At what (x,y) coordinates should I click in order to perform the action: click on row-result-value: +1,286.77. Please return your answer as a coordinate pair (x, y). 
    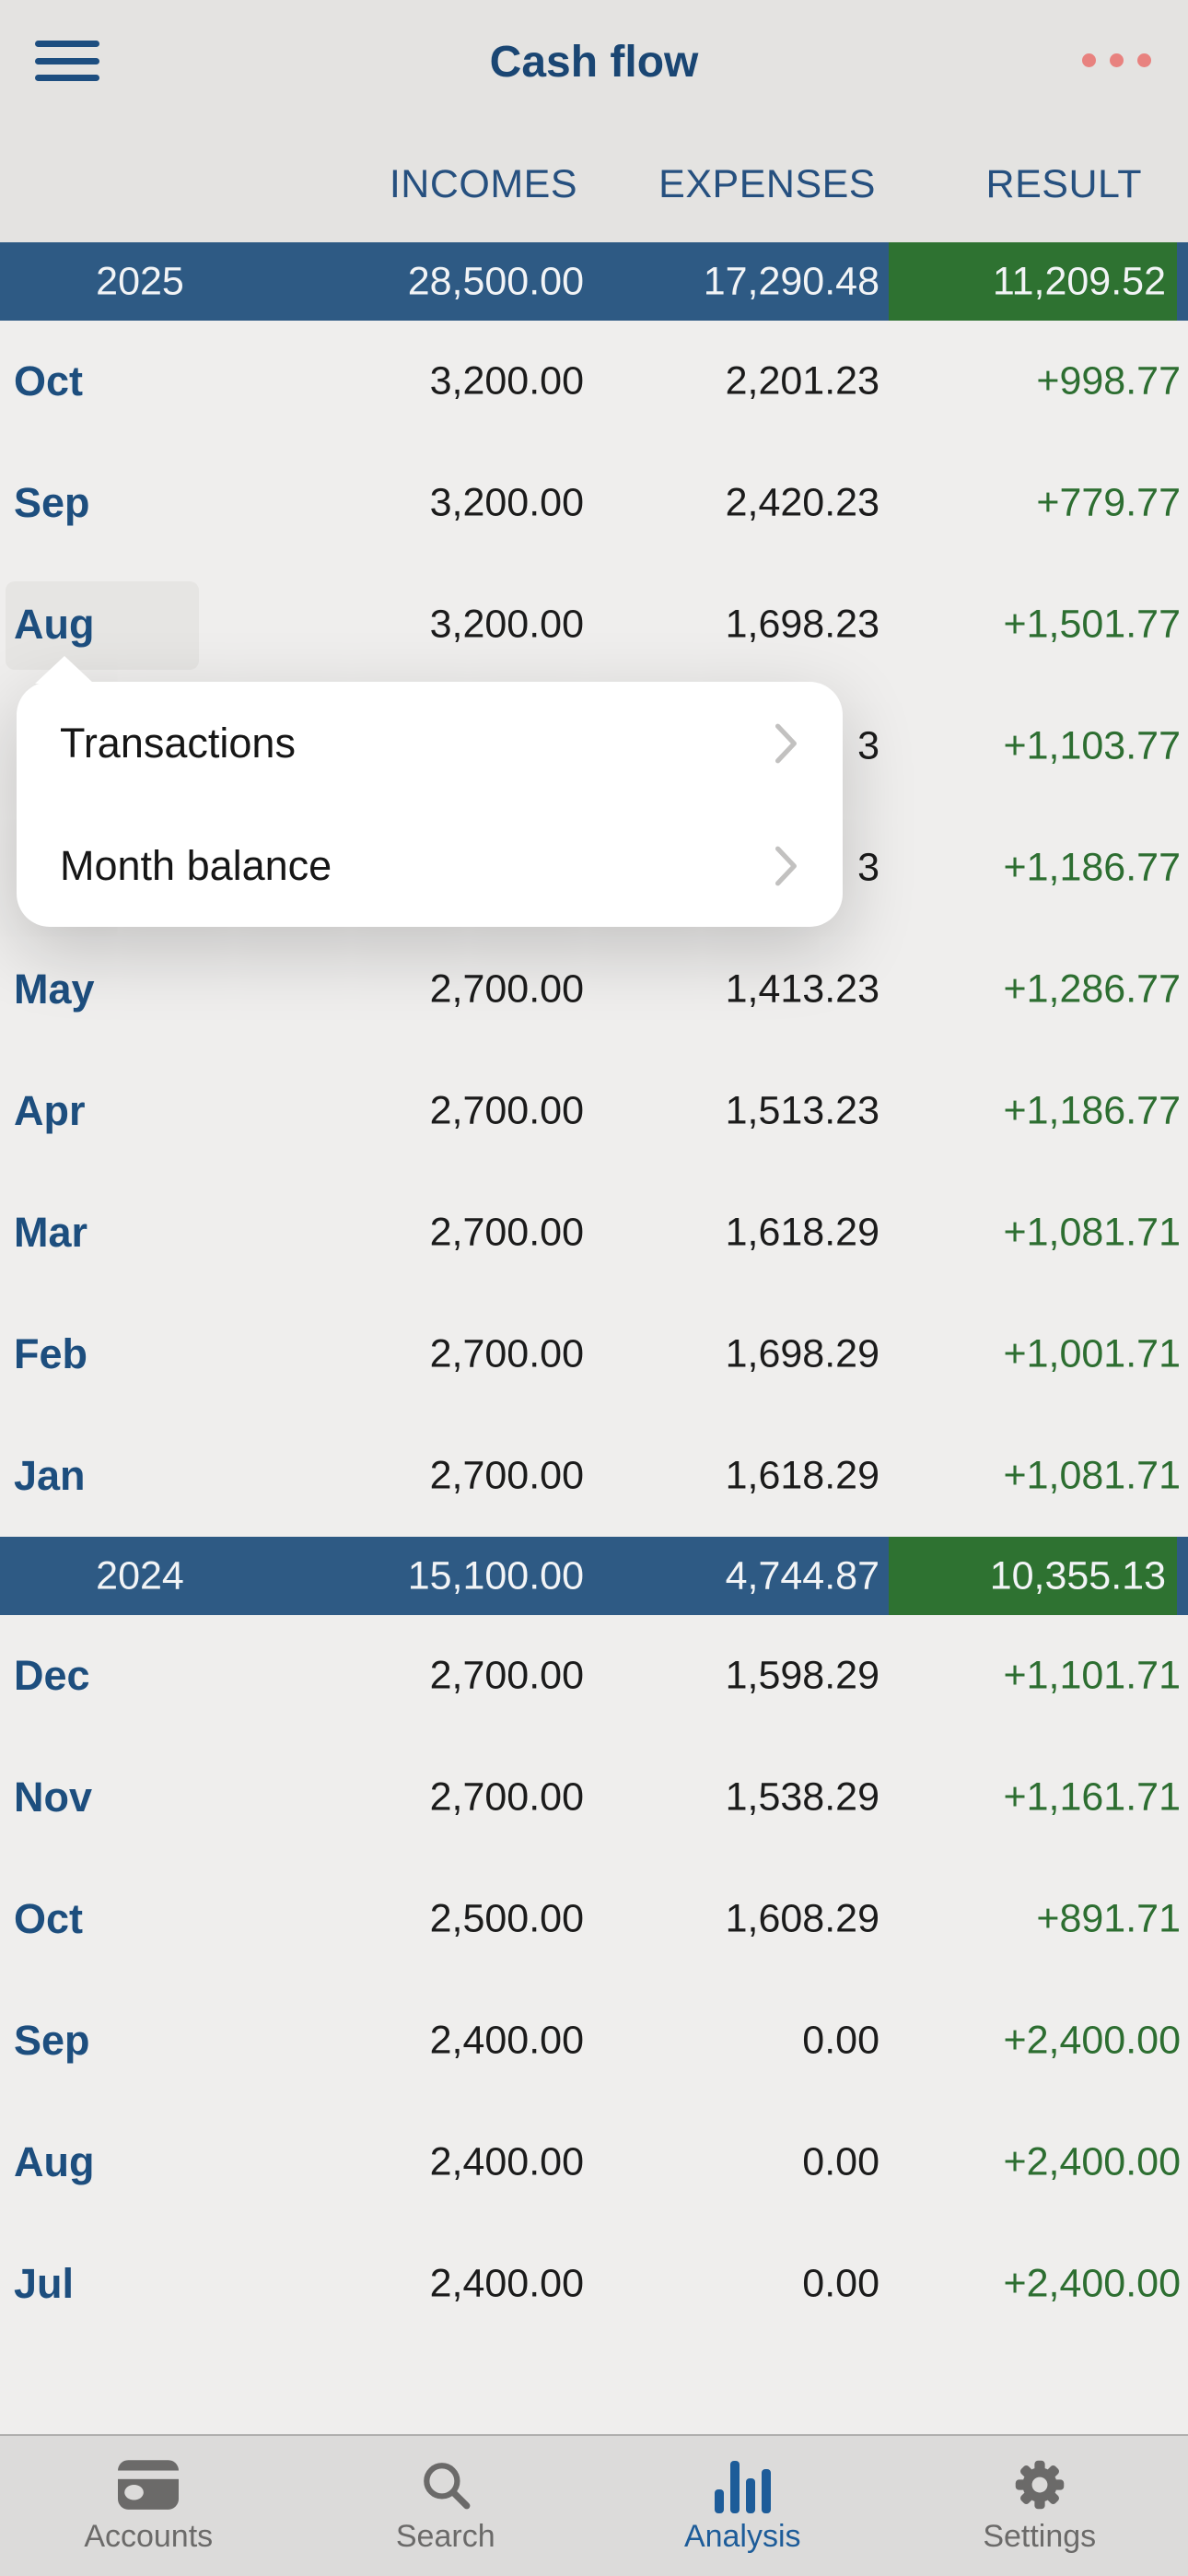
    Looking at the image, I should click on (1092, 989).